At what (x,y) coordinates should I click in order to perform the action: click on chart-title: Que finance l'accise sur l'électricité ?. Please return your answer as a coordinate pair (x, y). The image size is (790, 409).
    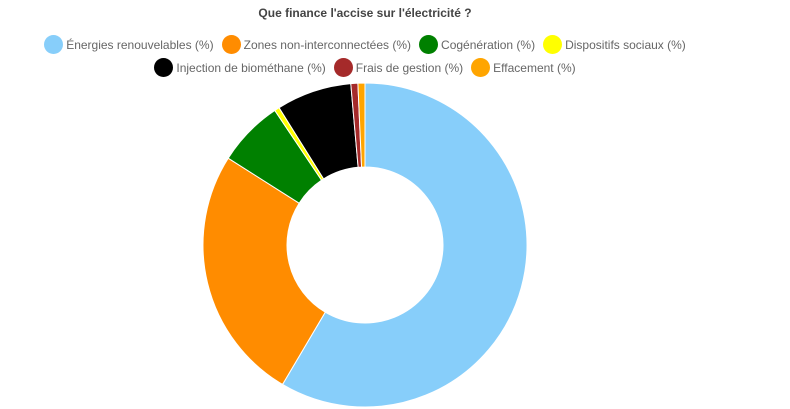
    Looking at the image, I should click on (365, 13).